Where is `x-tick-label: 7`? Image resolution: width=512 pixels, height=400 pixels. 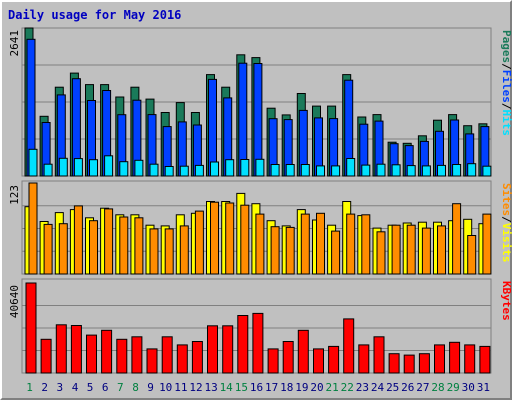
x-tick-label: 7 is located at coordinates (120, 387).